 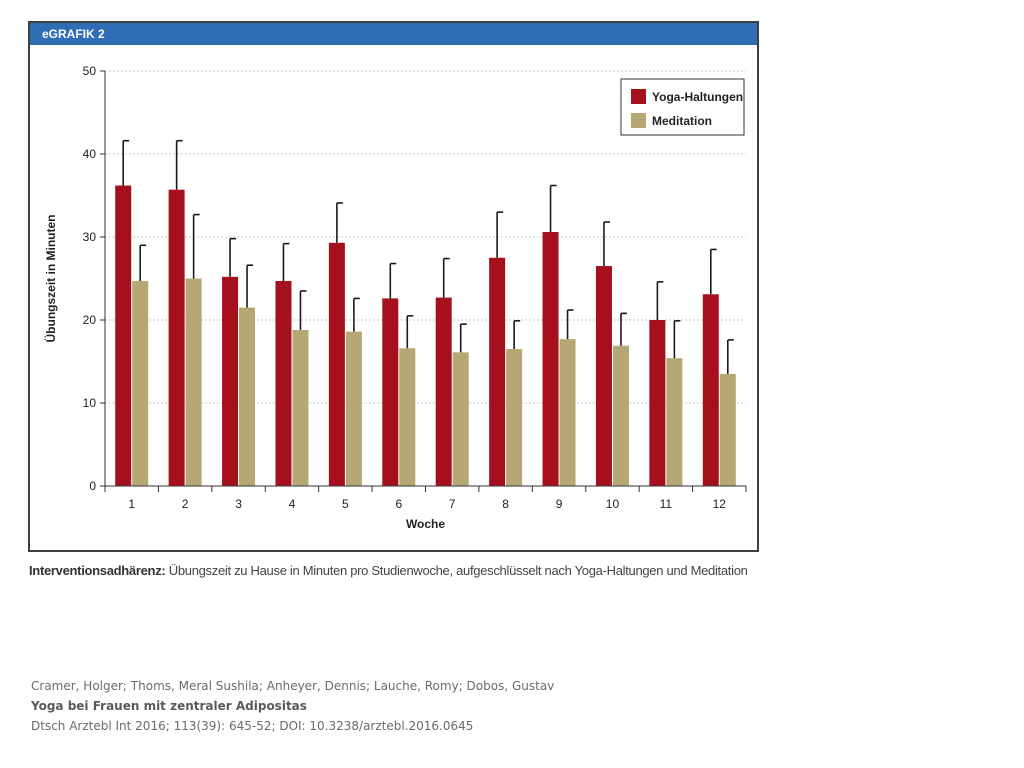 What do you see at coordinates (452, 504) in the screenshot?
I see `x-tick-label: 7` at bounding box center [452, 504].